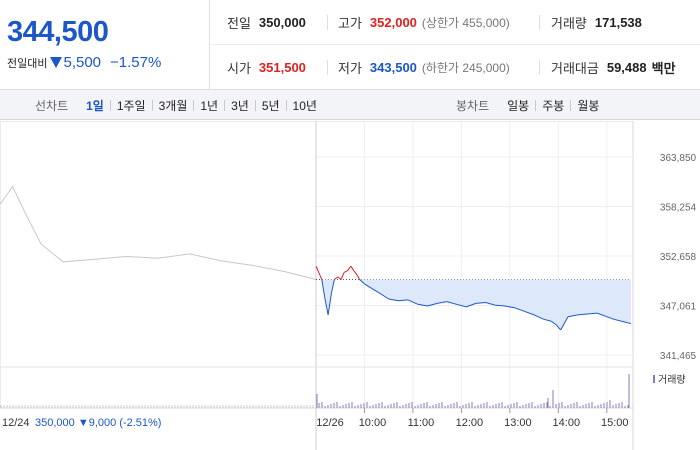 Image resolution: width=700 pixels, height=450 pixels. I want to click on below-prev-close-area, so click(473, 304).